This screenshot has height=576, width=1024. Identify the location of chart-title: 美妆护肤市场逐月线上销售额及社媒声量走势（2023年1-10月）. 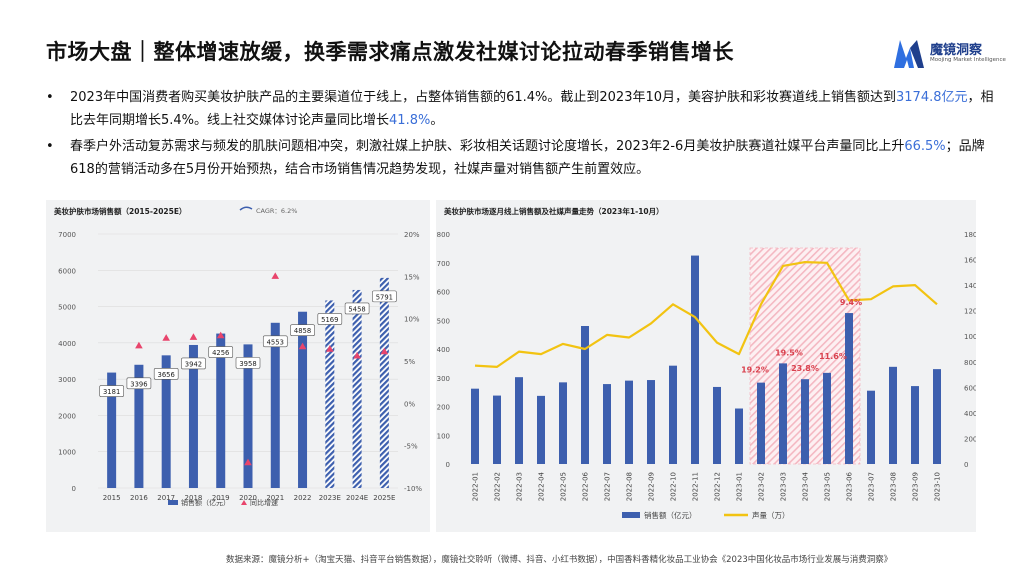
(554, 211).